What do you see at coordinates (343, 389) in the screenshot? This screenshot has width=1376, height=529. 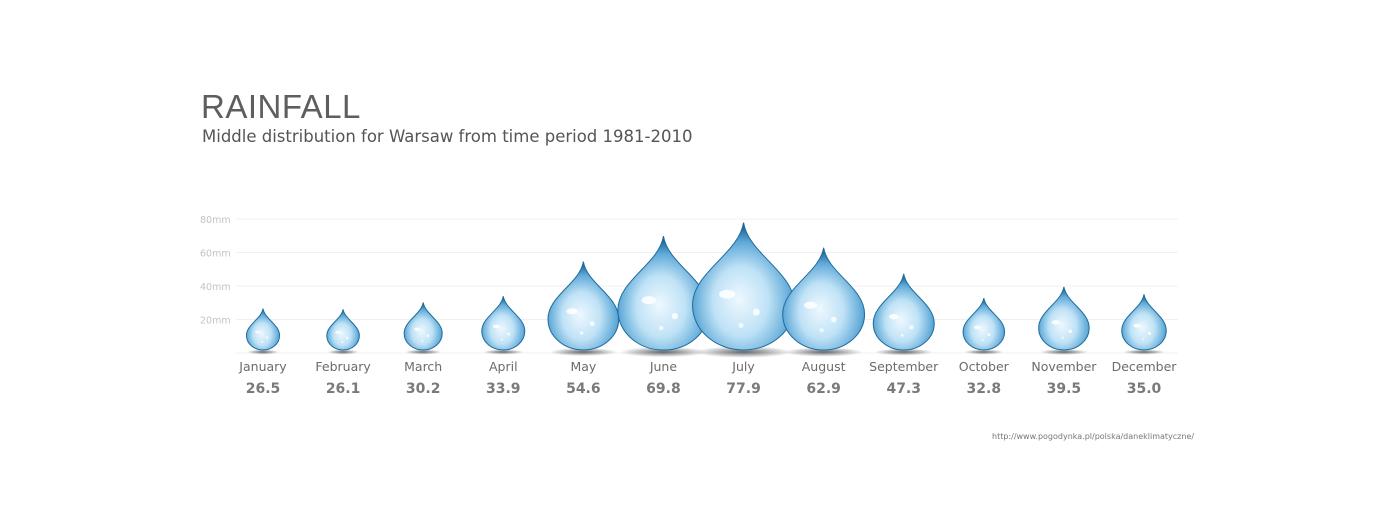 I see `value-label: 26.1` at bounding box center [343, 389].